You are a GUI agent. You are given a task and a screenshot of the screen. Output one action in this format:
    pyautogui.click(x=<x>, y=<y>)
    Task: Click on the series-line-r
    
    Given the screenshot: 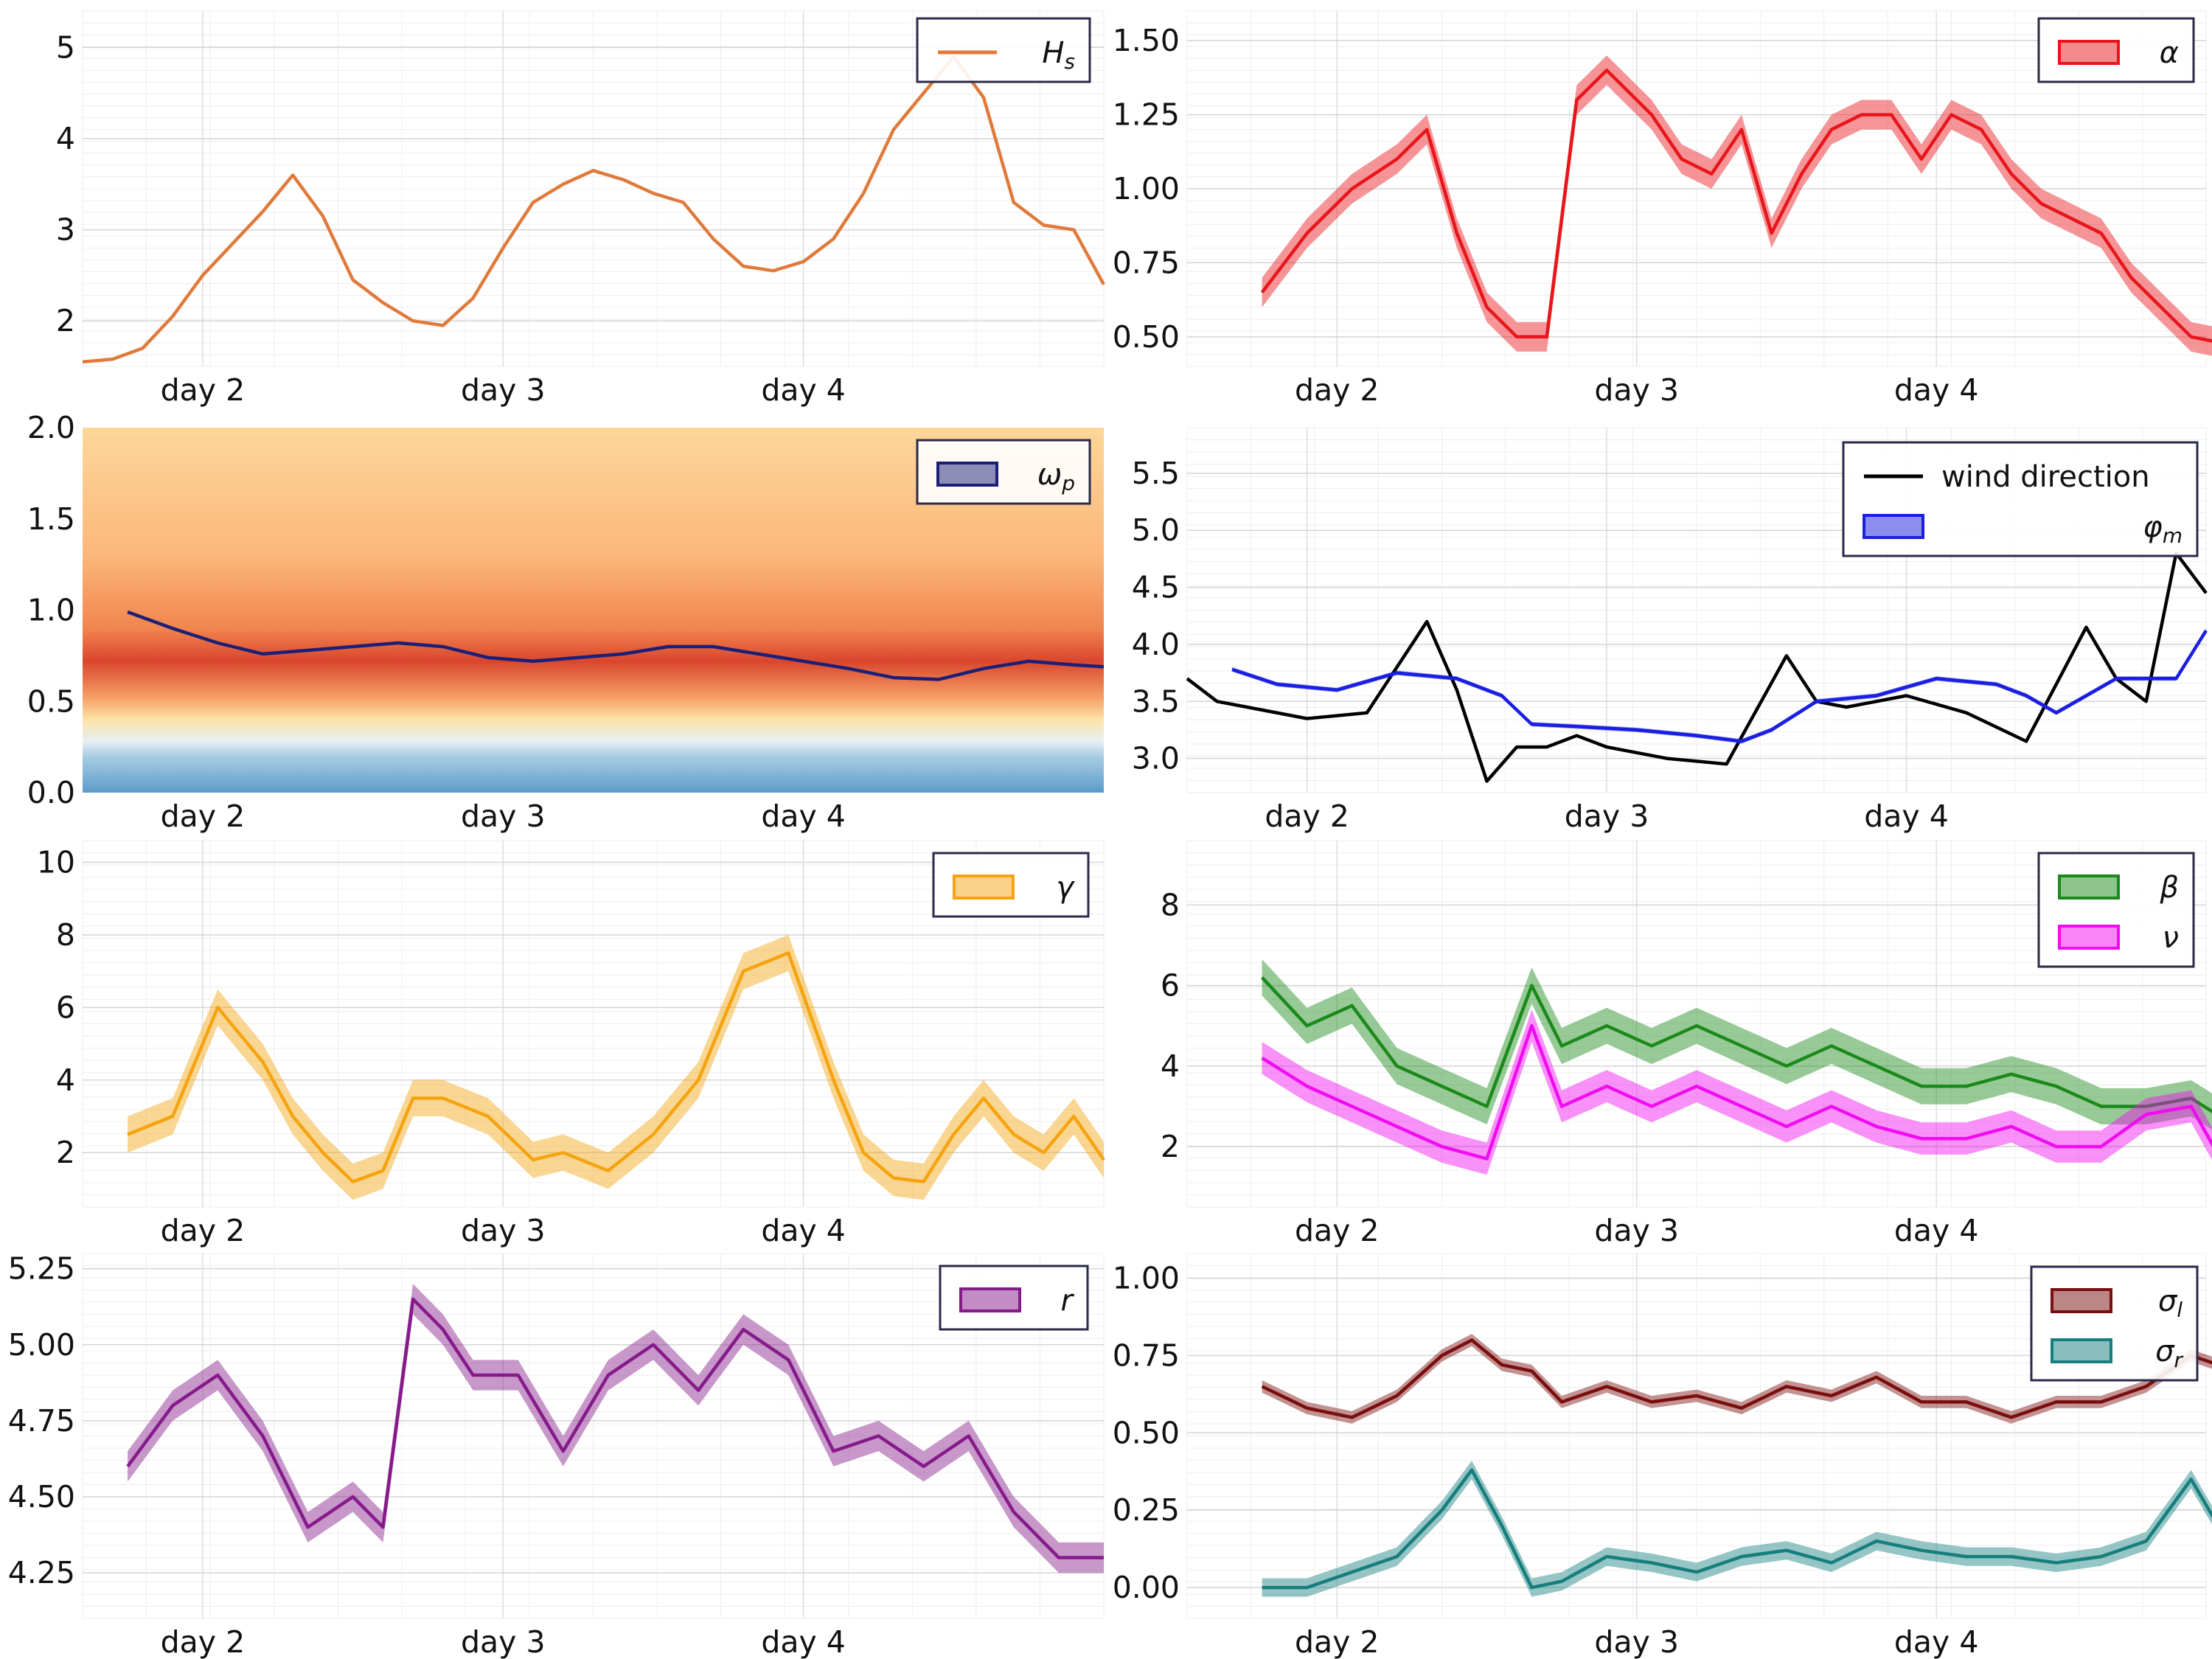 What is the action you would take?
    pyautogui.click(x=615, y=1428)
    